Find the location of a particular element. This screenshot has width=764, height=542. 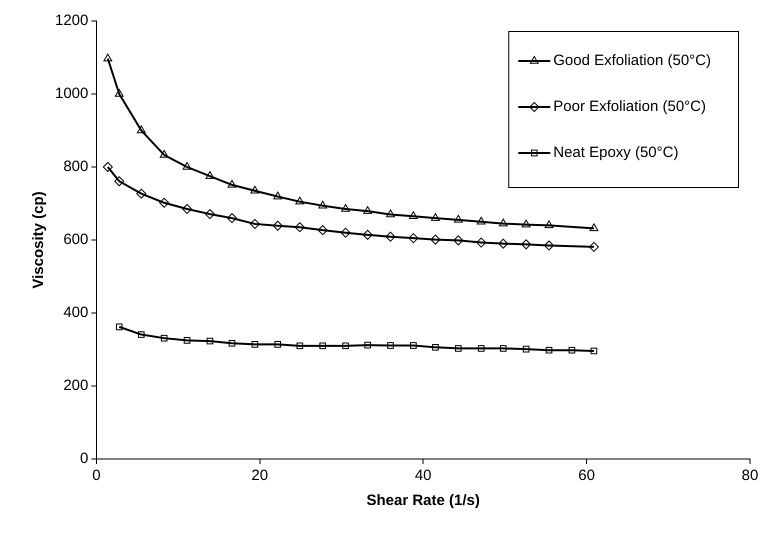

y-tick-label: 200 is located at coordinates (75, 385).